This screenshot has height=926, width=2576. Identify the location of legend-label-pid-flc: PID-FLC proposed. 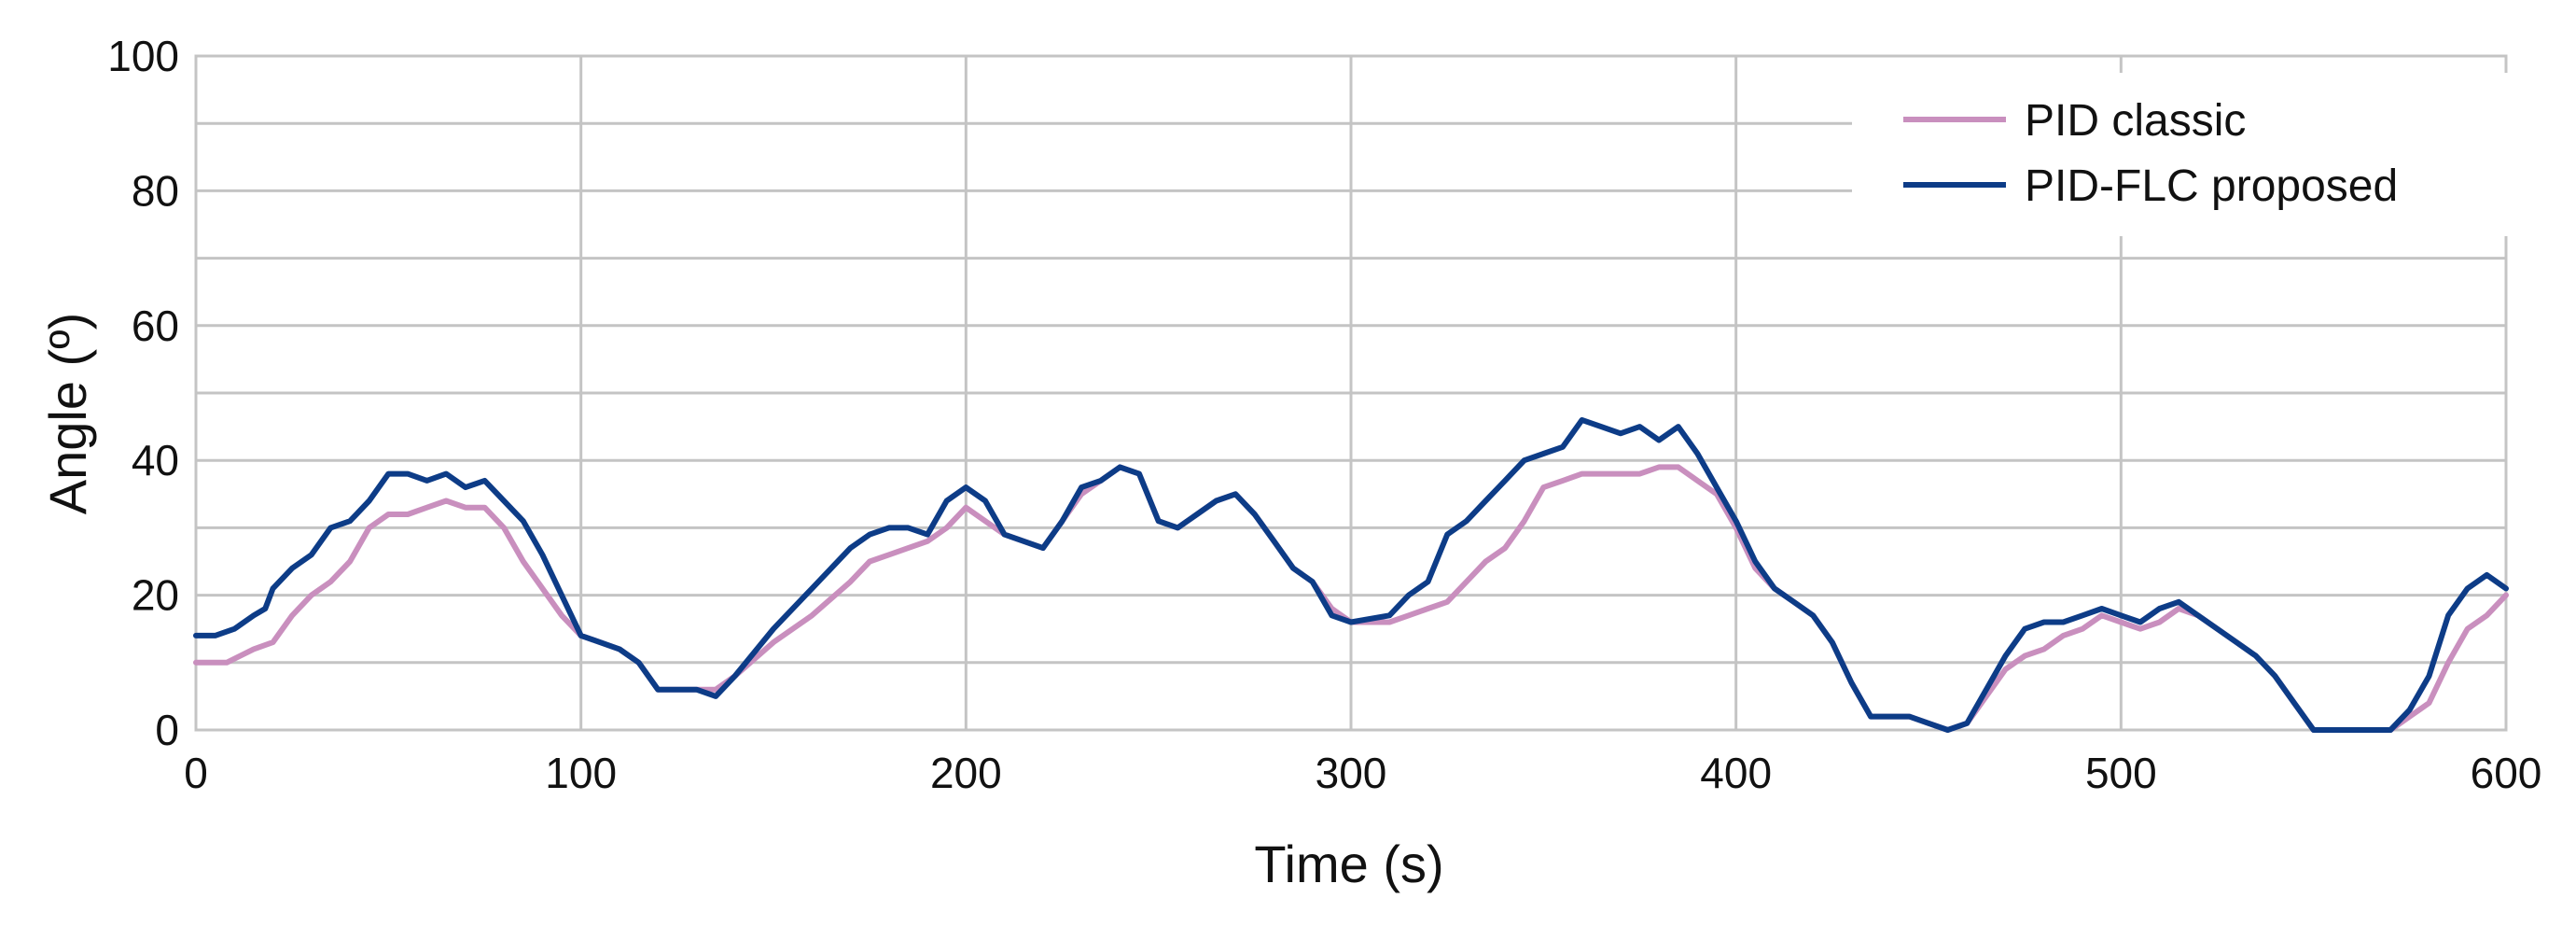
(2211, 186).